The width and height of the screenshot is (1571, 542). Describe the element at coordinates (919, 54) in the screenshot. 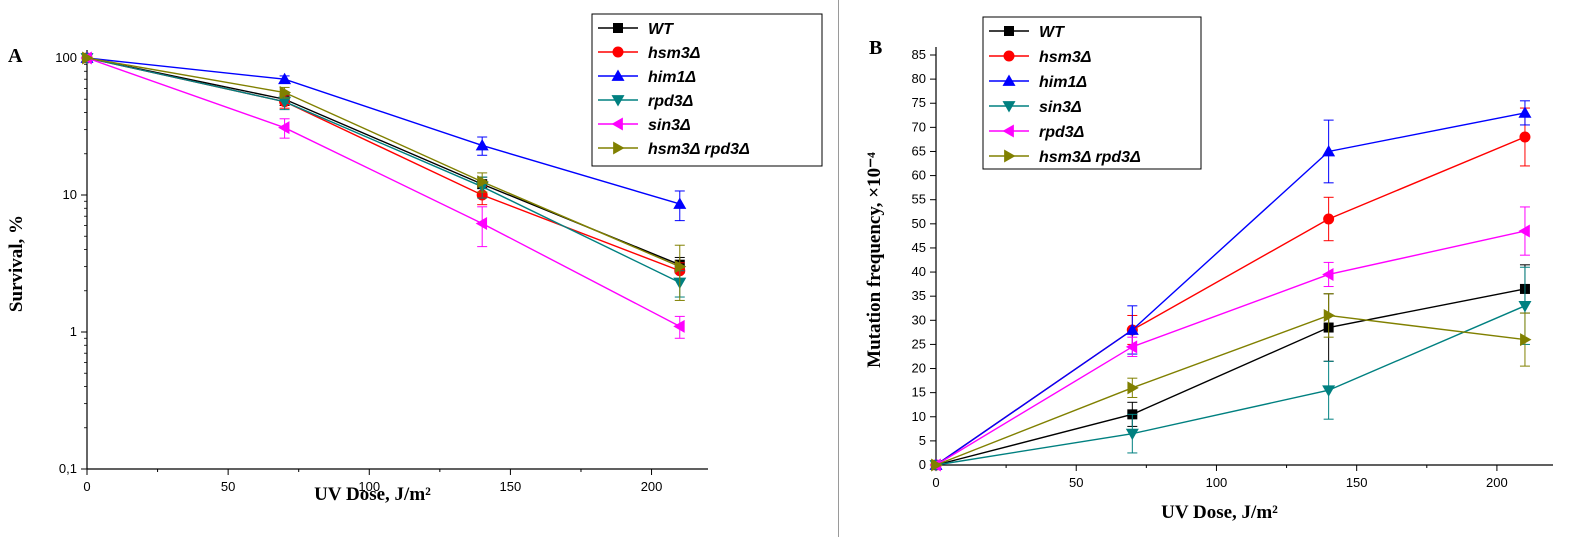

I see `y-tick-label: 85` at that location.